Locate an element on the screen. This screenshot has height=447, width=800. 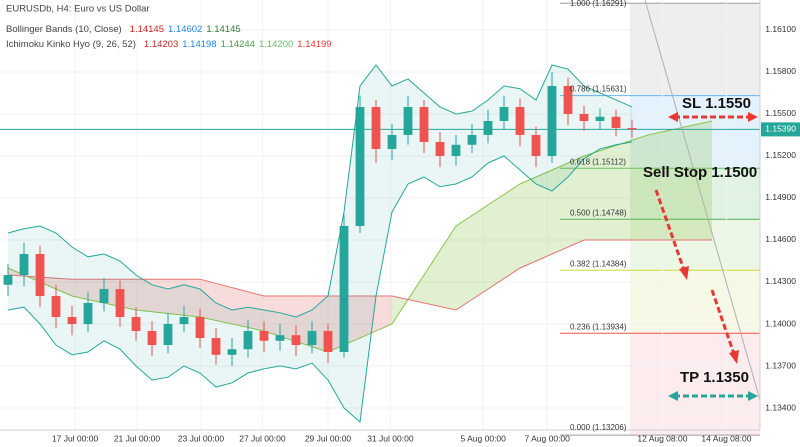
y-tick-label: 1.14000 is located at coordinates (780, 323).